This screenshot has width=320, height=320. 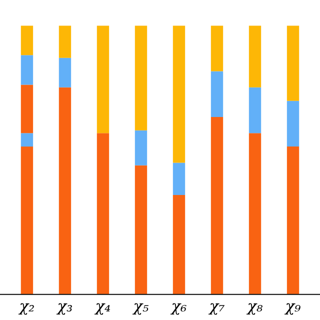 I want to click on x-tick-label: χ₇, so click(x=216, y=309).